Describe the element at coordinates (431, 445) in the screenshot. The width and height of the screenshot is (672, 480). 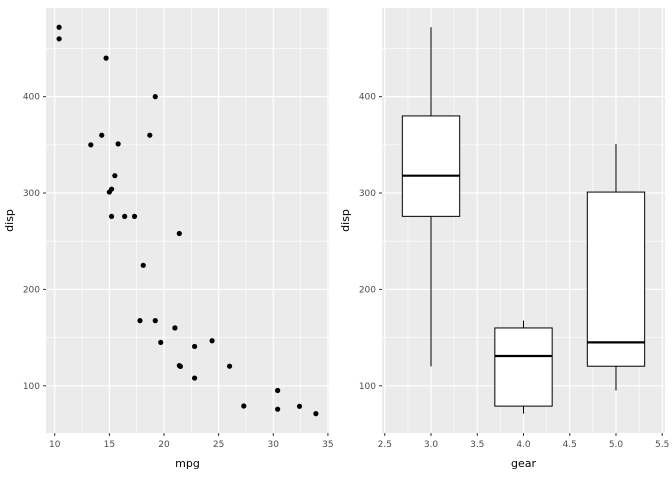
I see `x-tick-label: 3.0` at that location.